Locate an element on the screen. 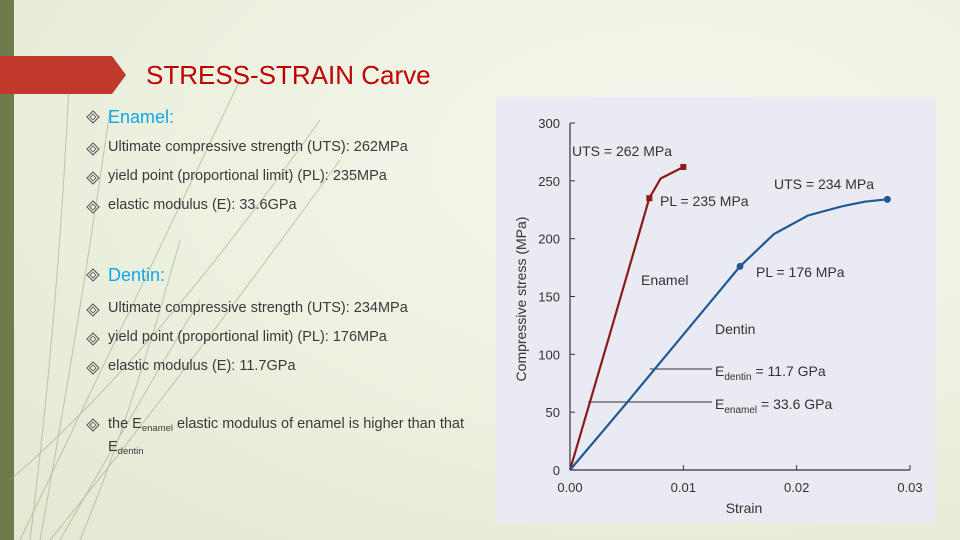 The image size is (960, 540). enamel-series-label: Enamel is located at coordinates (664, 280).